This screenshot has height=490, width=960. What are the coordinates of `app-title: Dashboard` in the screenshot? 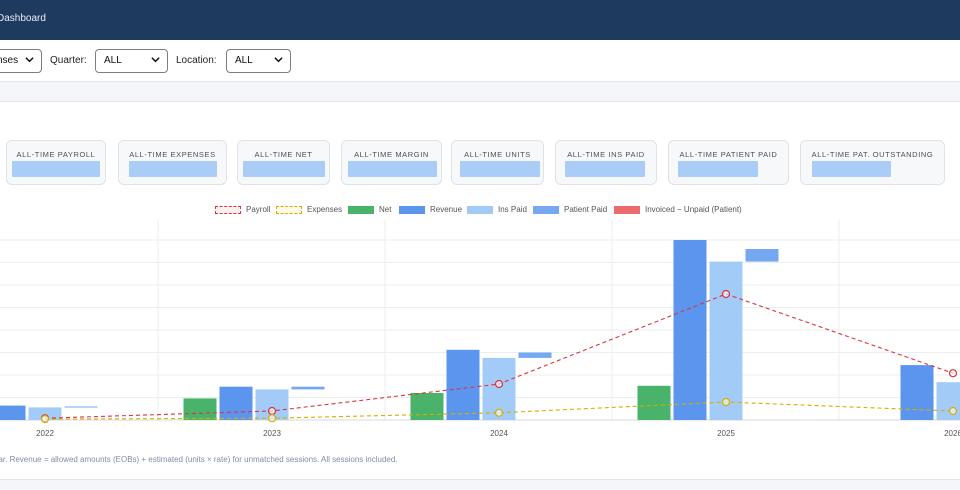 It's located at (23, 18).